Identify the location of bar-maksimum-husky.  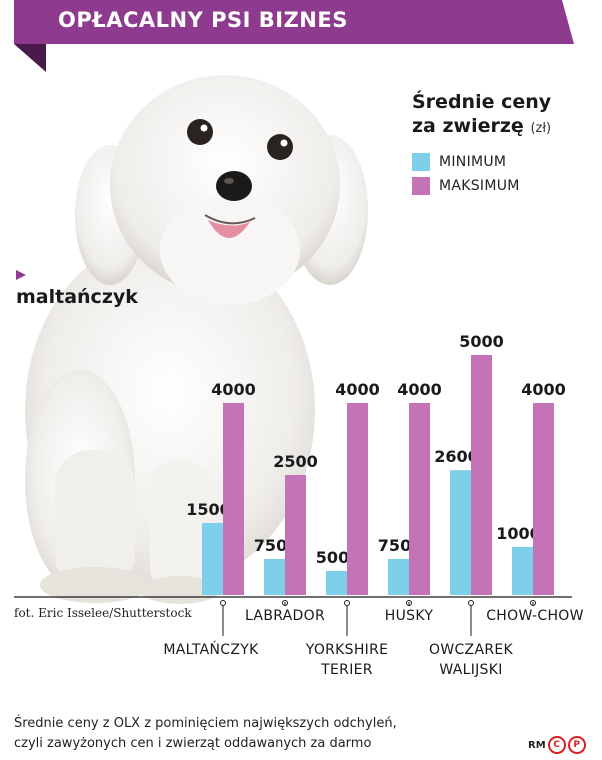
(419, 499).